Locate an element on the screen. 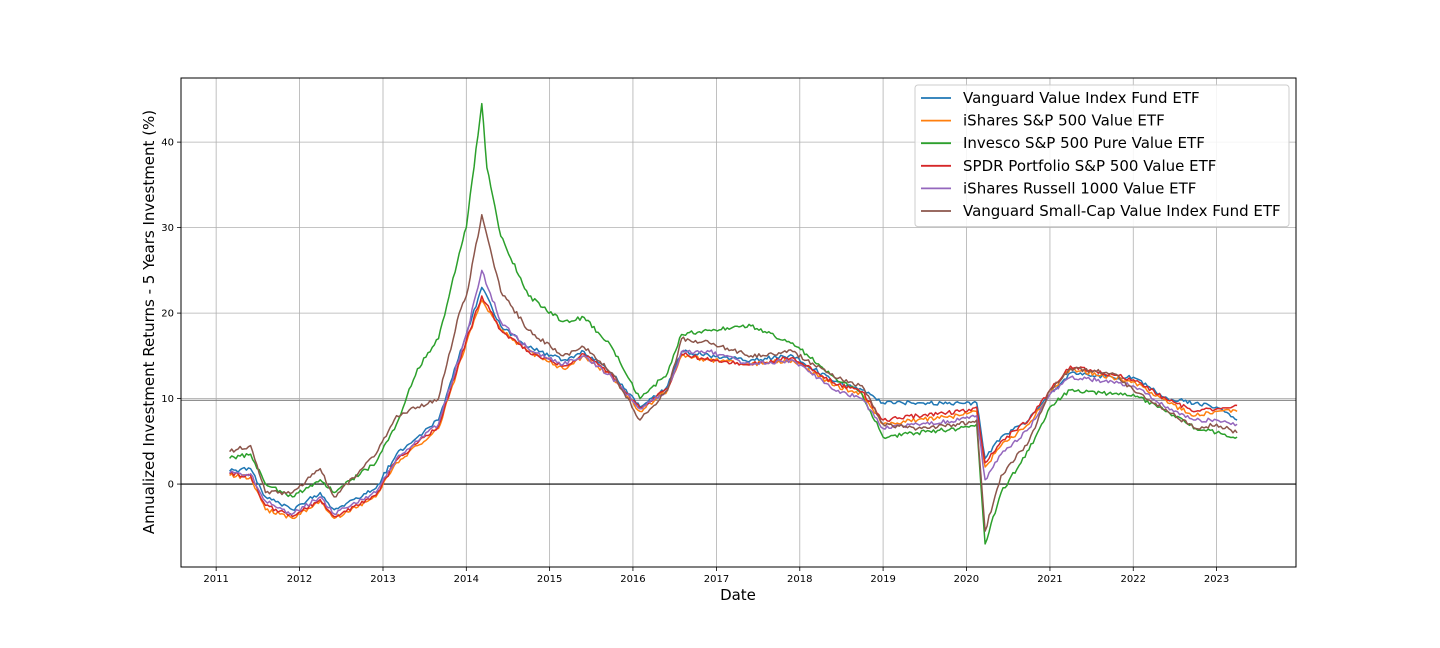  legend-box is located at coordinates (1102, 156).